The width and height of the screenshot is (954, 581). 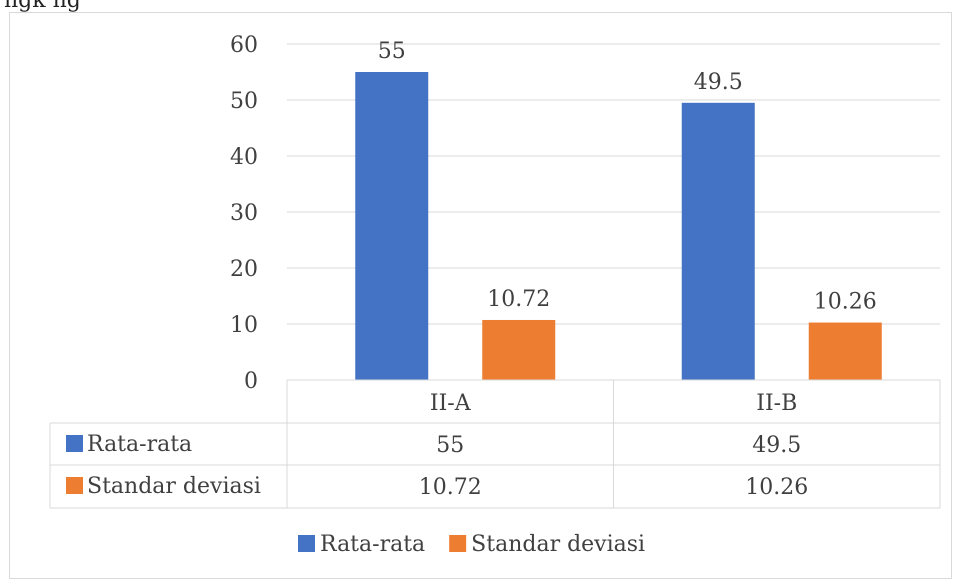 What do you see at coordinates (845, 302) in the screenshot?
I see `data-label: 10.26` at bounding box center [845, 302].